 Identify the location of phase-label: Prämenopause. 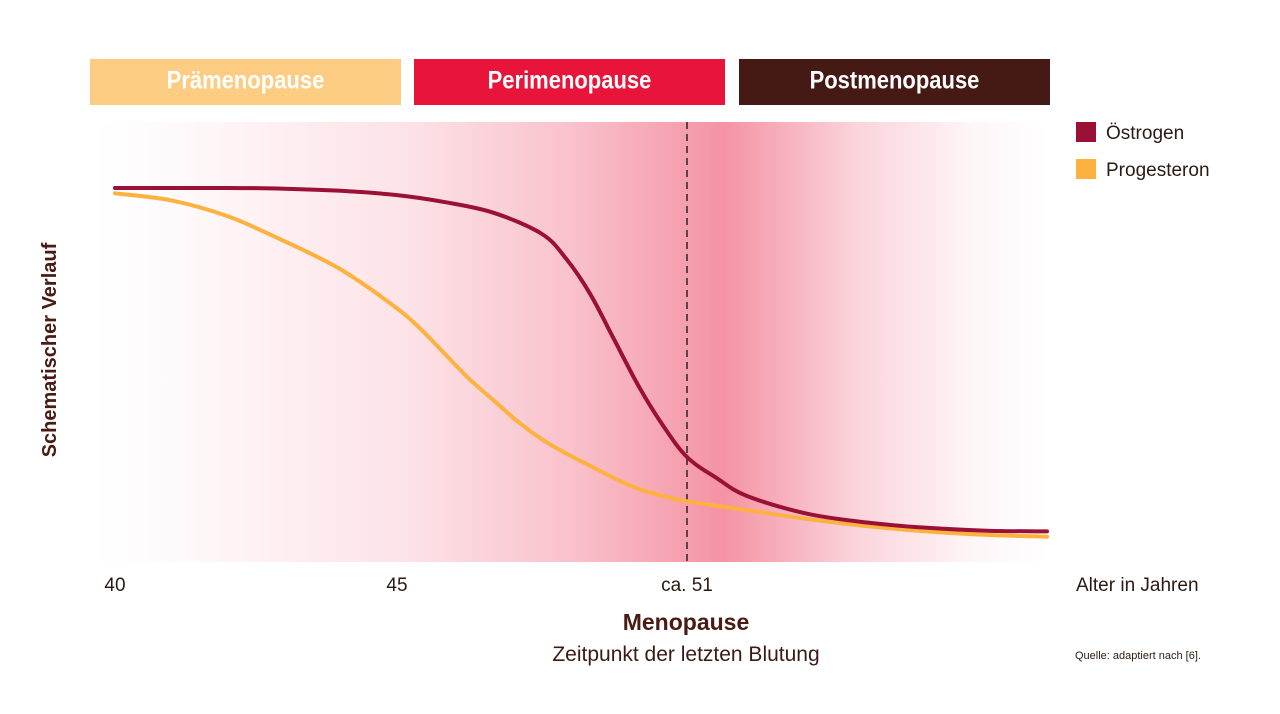
(246, 80).